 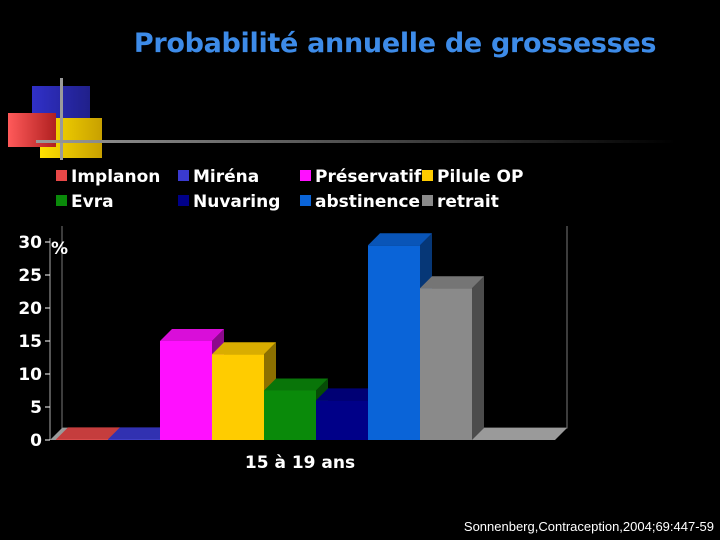 What do you see at coordinates (61, 119) in the screenshot?
I see `vertical-rule` at bounding box center [61, 119].